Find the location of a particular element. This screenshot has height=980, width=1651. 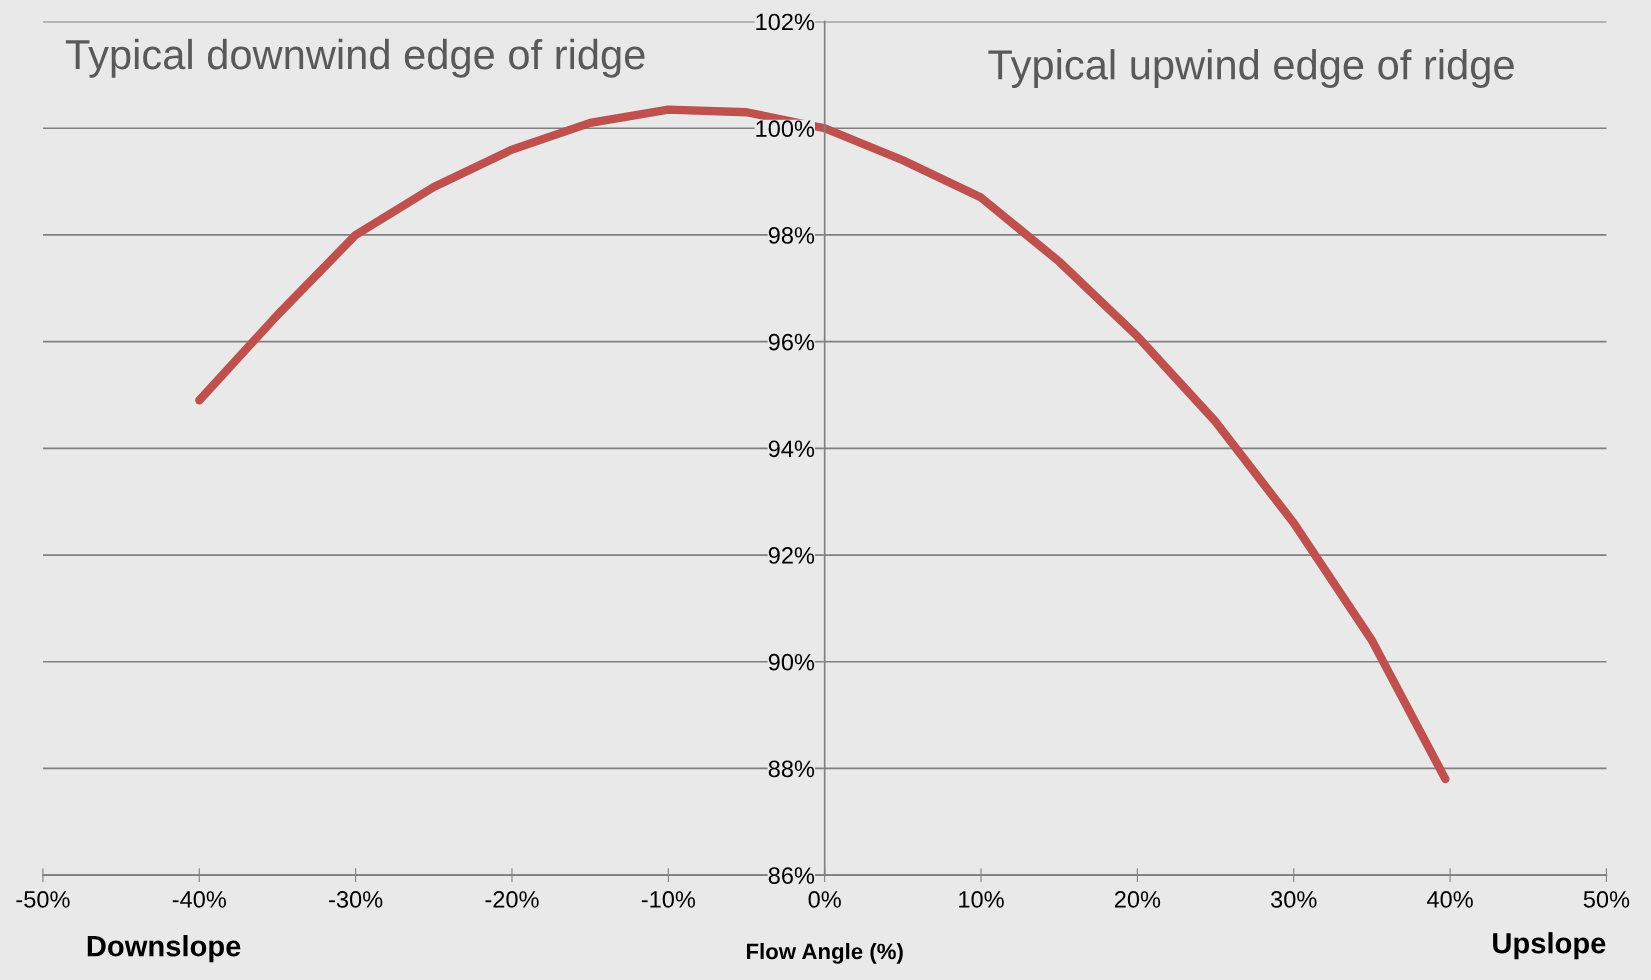

x-tick-label: 30% is located at coordinates (1294, 899).